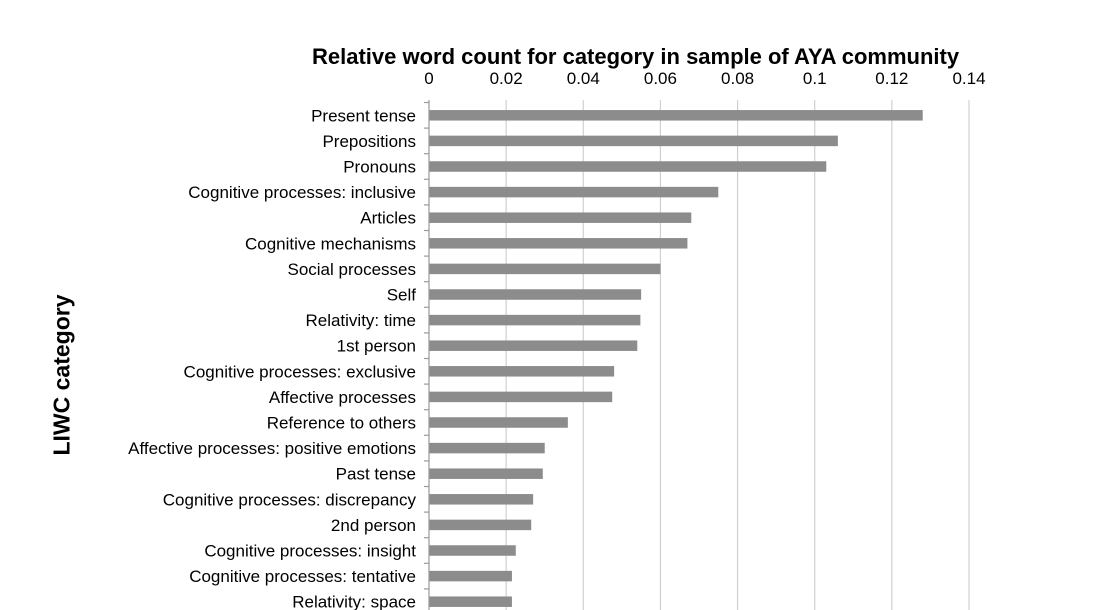 The height and width of the screenshot is (610, 1093). What do you see at coordinates (300, 371) in the screenshot?
I see `category-label: Cognitive processes: exclusive` at bounding box center [300, 371].